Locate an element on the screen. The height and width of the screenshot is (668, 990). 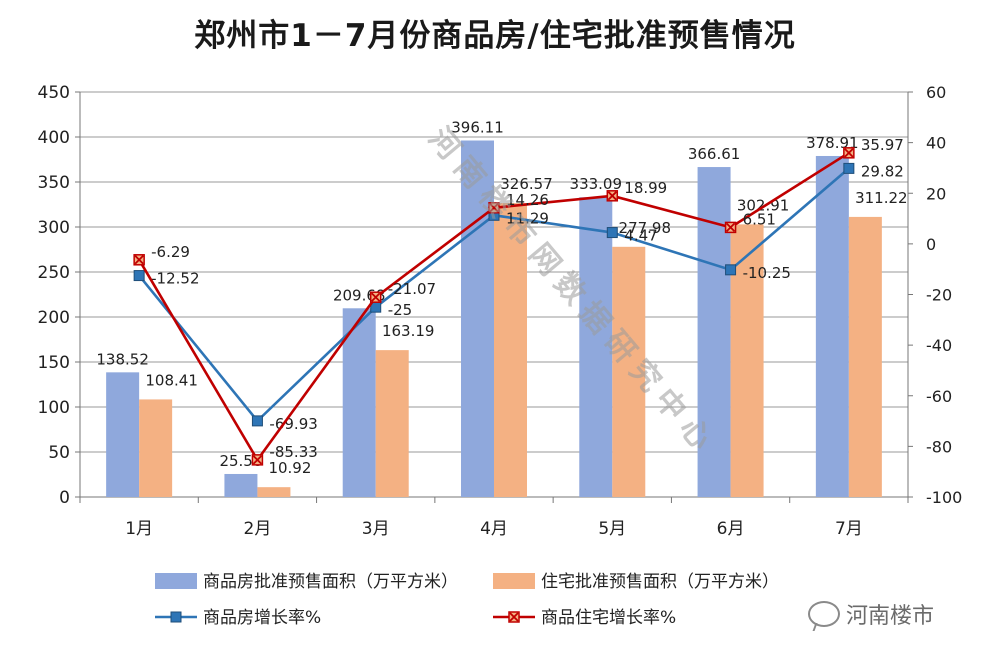
bar-data-label: 25.58 is located at coordinates (240, 461).